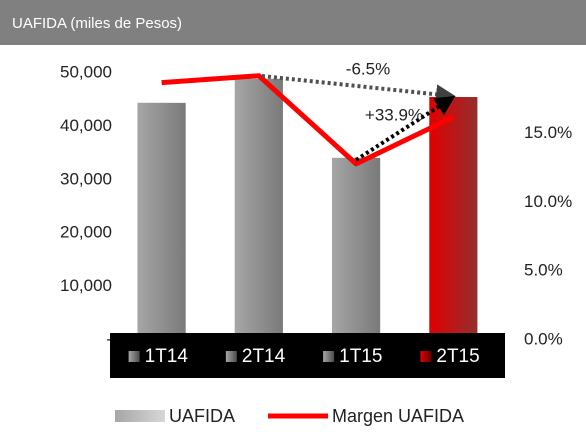  I want to click on title-bar, so click(293, 22).